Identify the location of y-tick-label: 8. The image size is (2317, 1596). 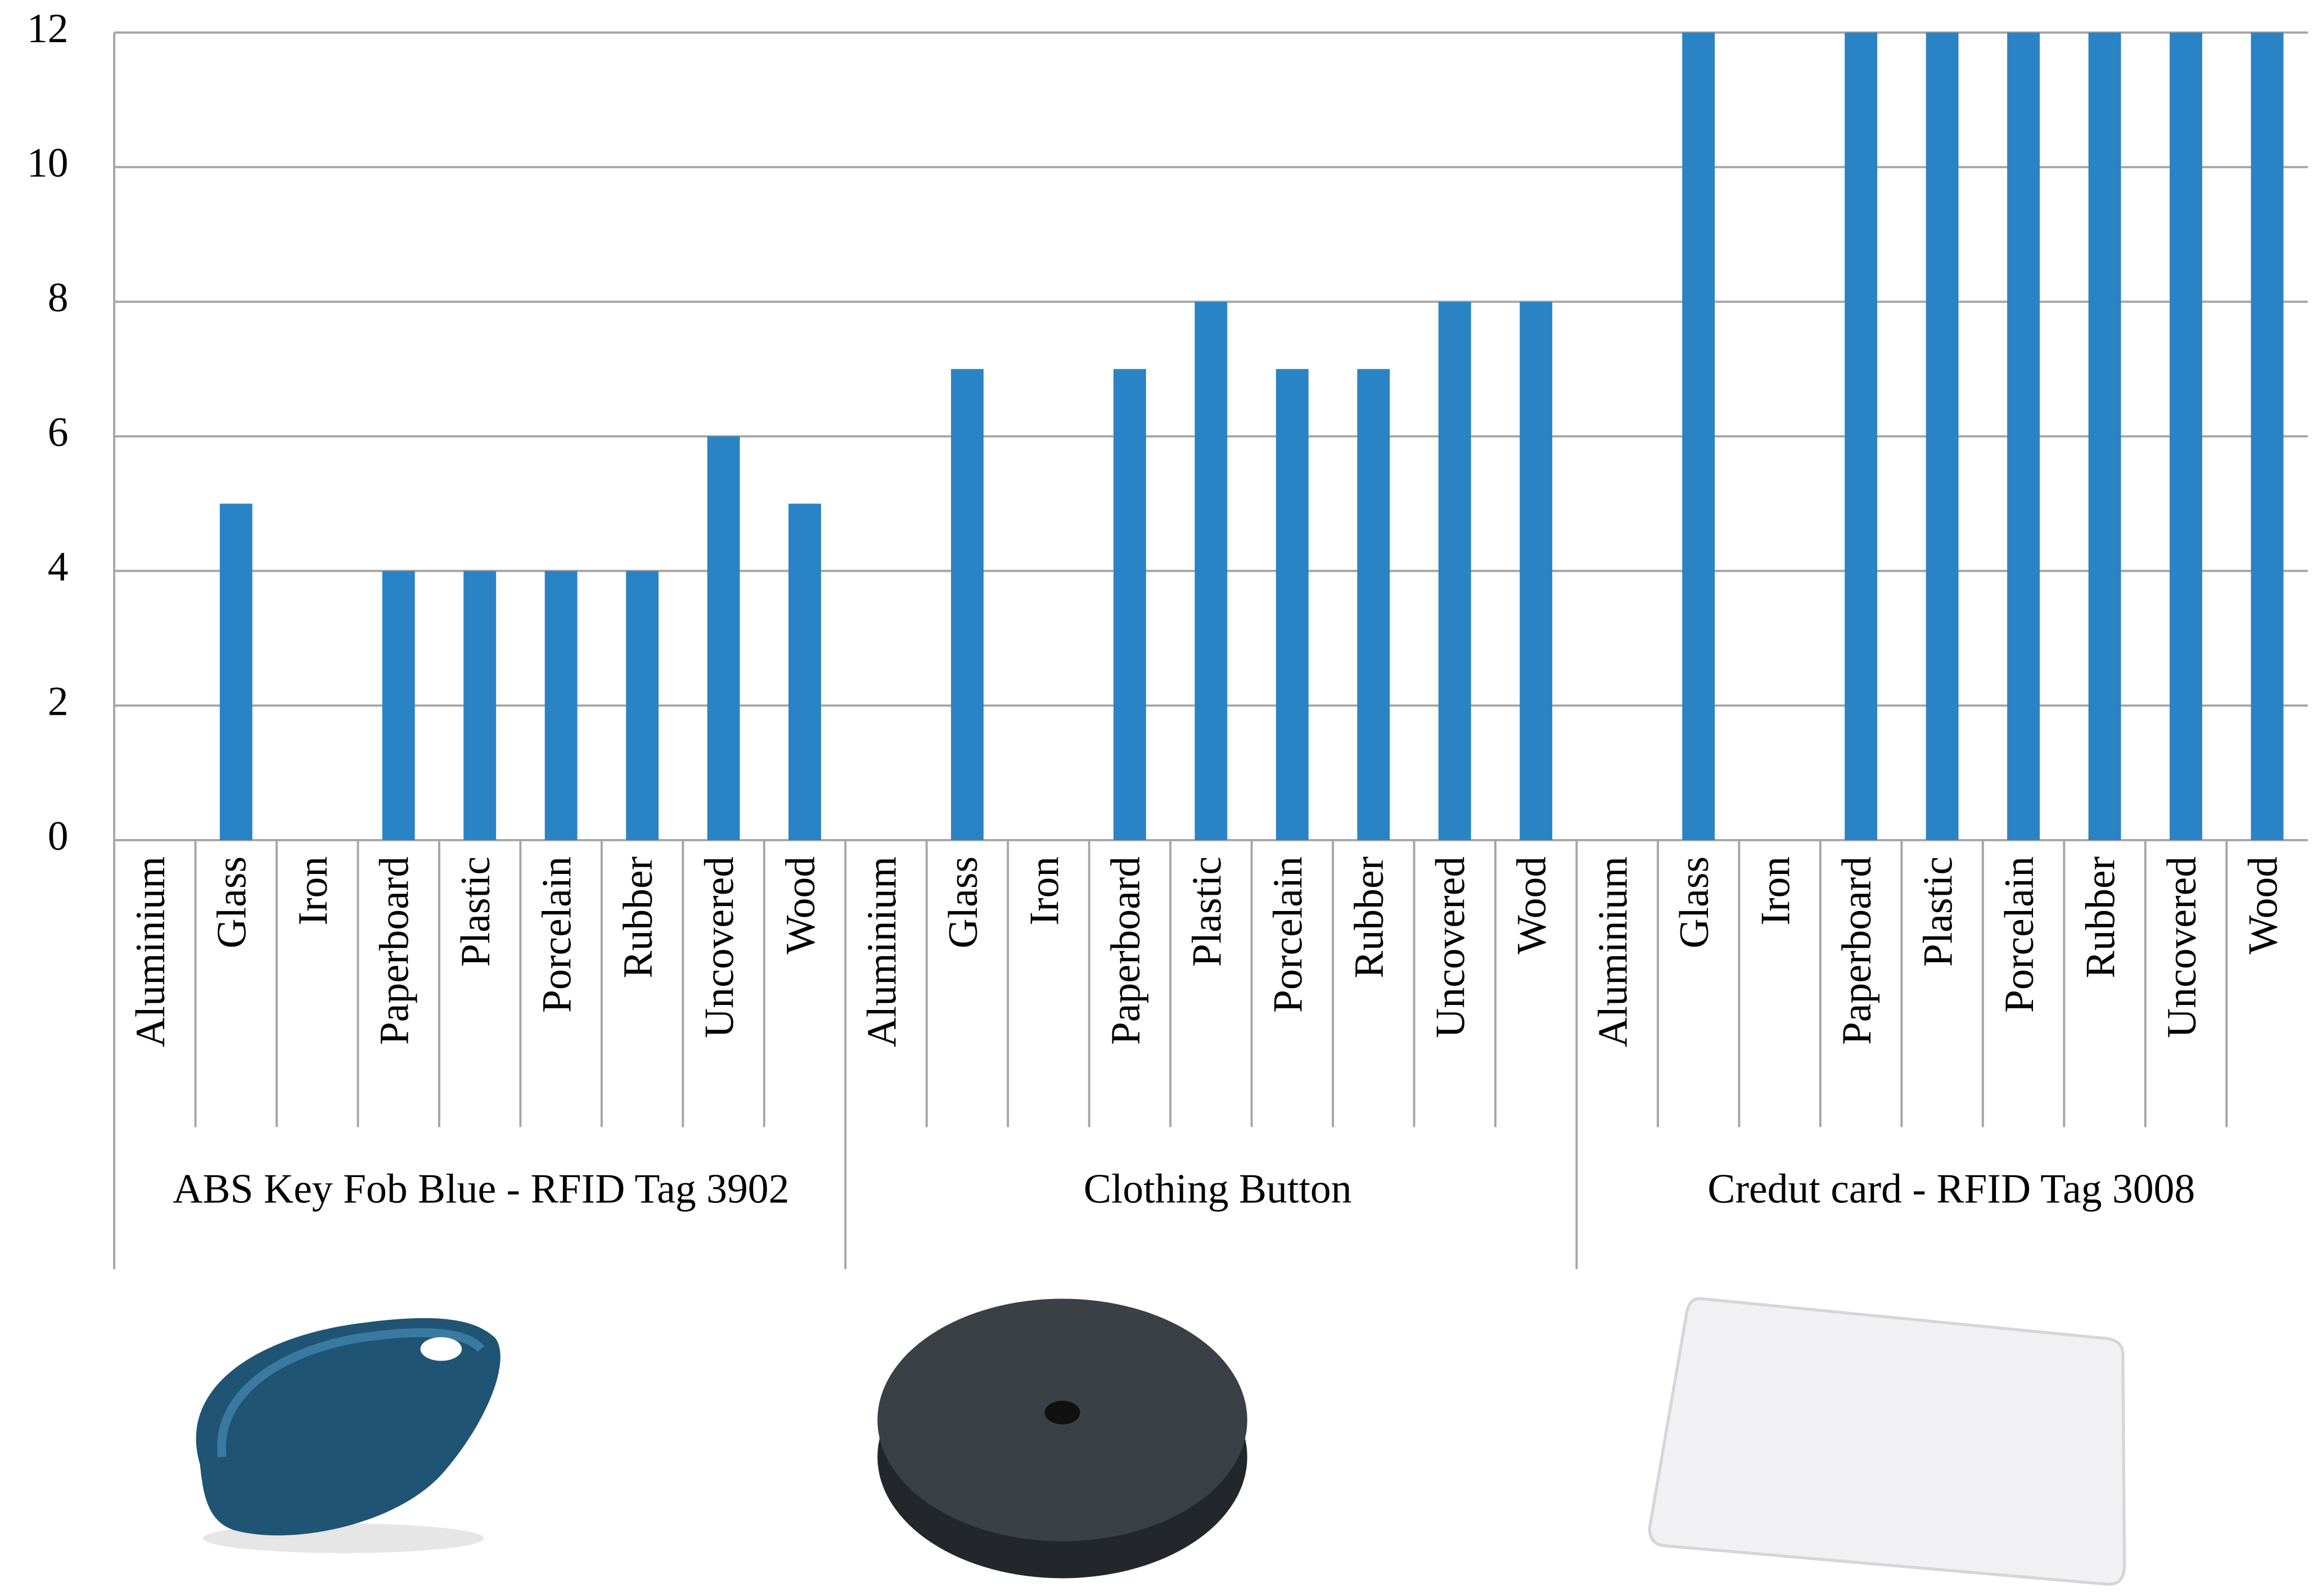
(59, 297).